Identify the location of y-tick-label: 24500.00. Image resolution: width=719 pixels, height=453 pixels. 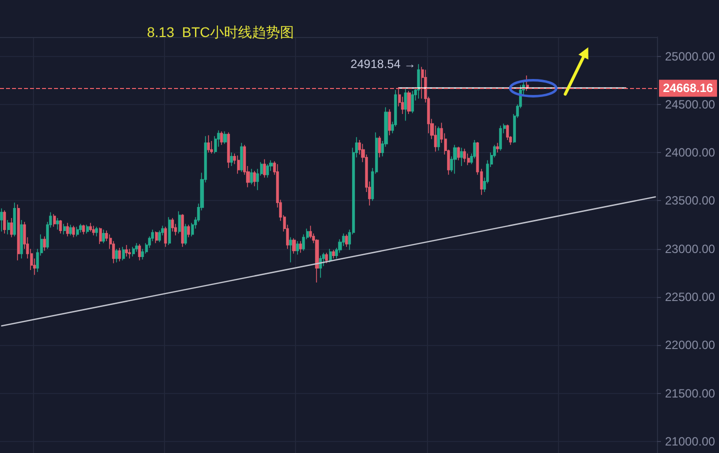
(690, 104).